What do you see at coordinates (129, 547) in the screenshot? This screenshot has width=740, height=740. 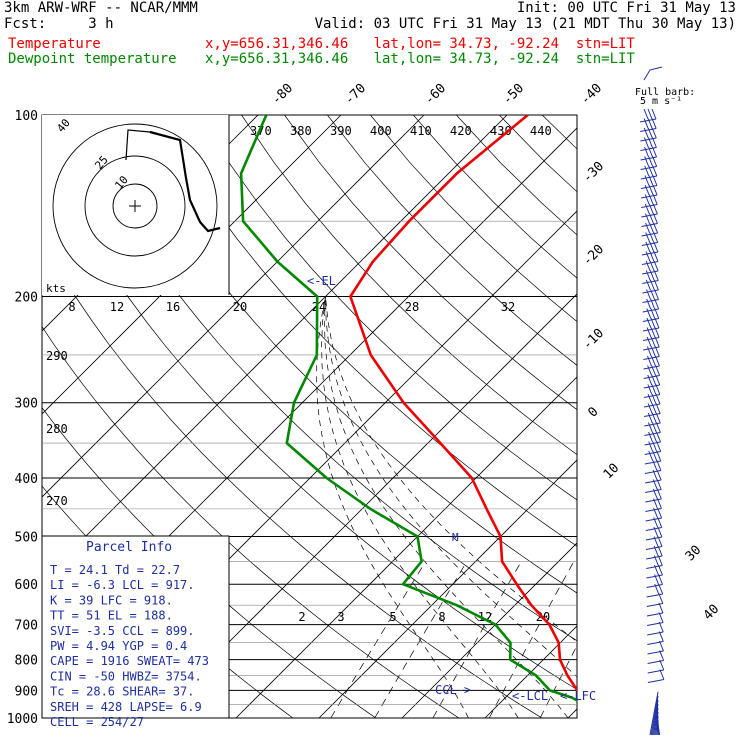 I see `parcel-info-title: Parcel Info` at bounding box center [129, 547].